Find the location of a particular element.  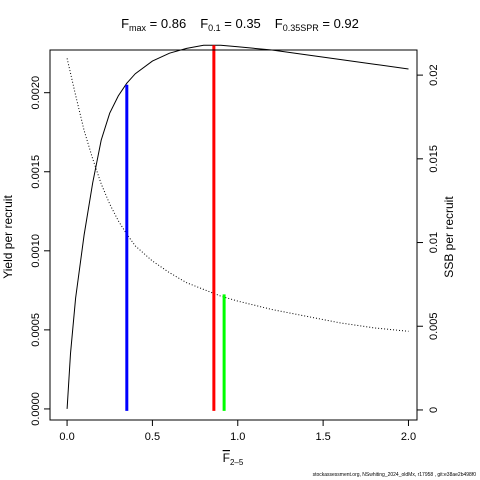

title-subscript: 0.35SPR is located at coordinates (301, 28).